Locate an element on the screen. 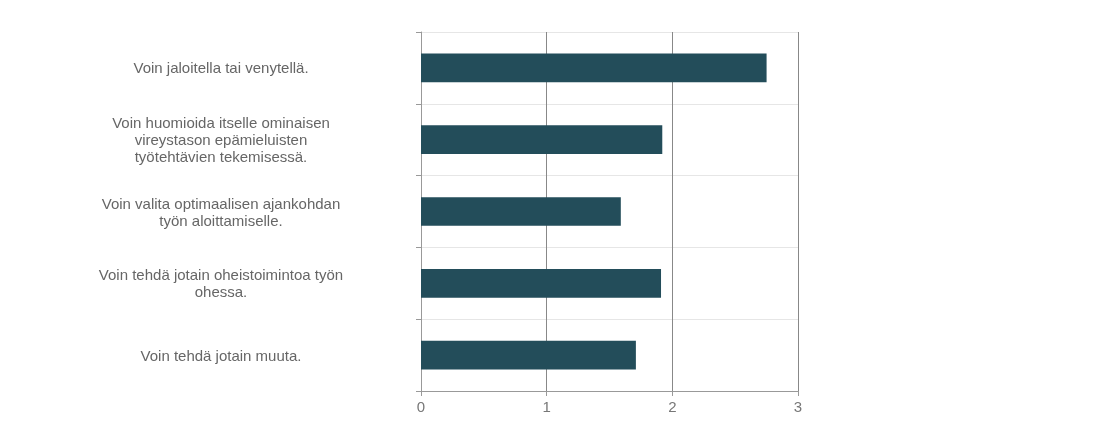  y-tick-label: Voin jaloitella tai venytellä. is located at coordinates (221, 68).